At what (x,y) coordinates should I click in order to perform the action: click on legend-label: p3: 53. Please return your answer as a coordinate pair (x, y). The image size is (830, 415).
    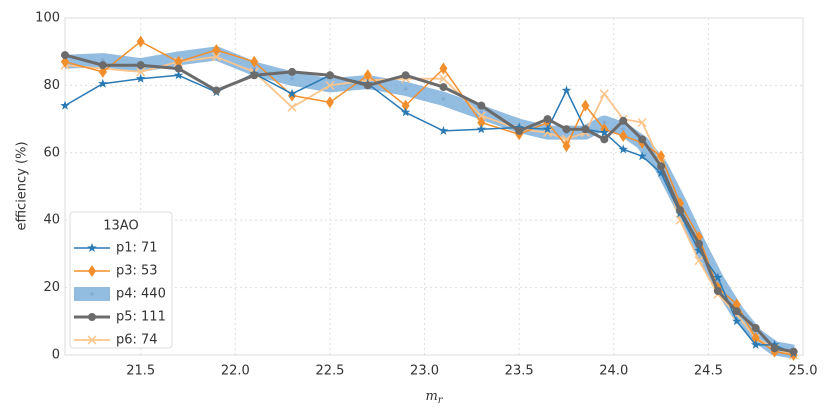
    Looking at the image, I should click on (137, 271).